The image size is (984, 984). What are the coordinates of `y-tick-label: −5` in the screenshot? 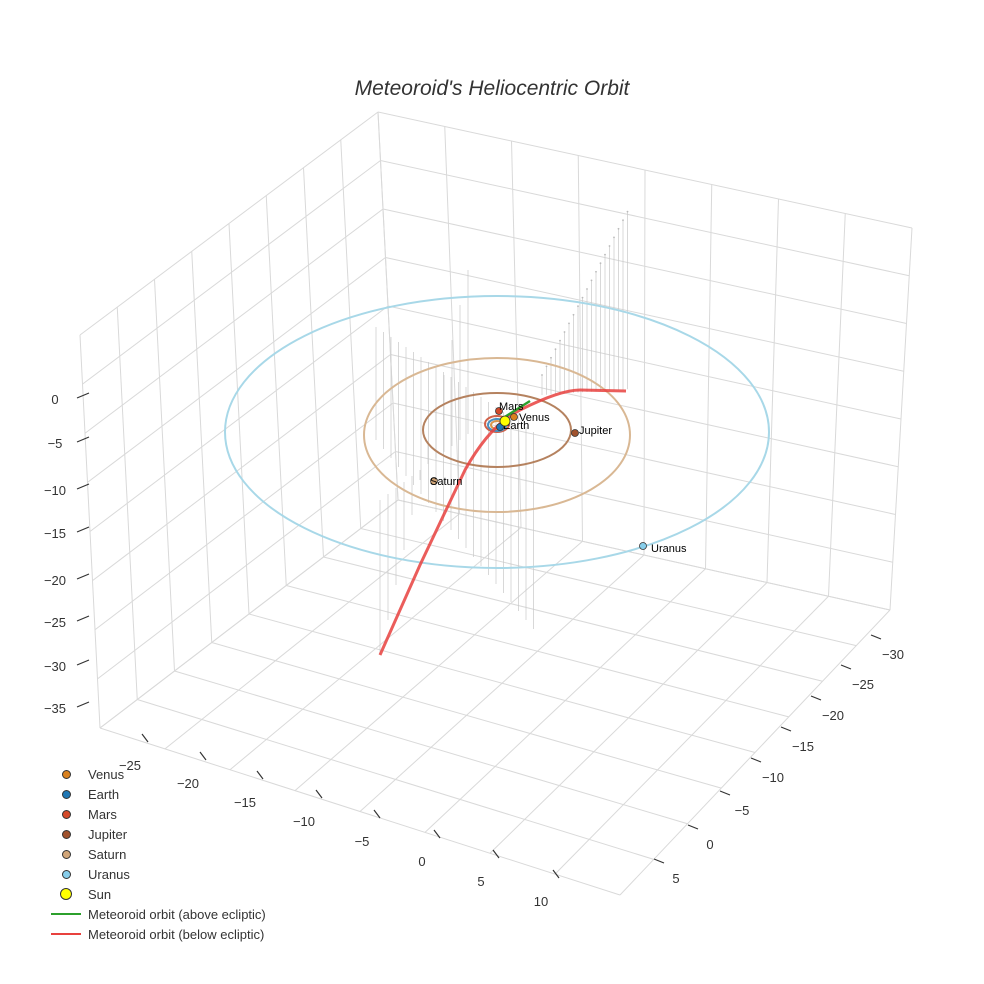 It's located at (742, 810).